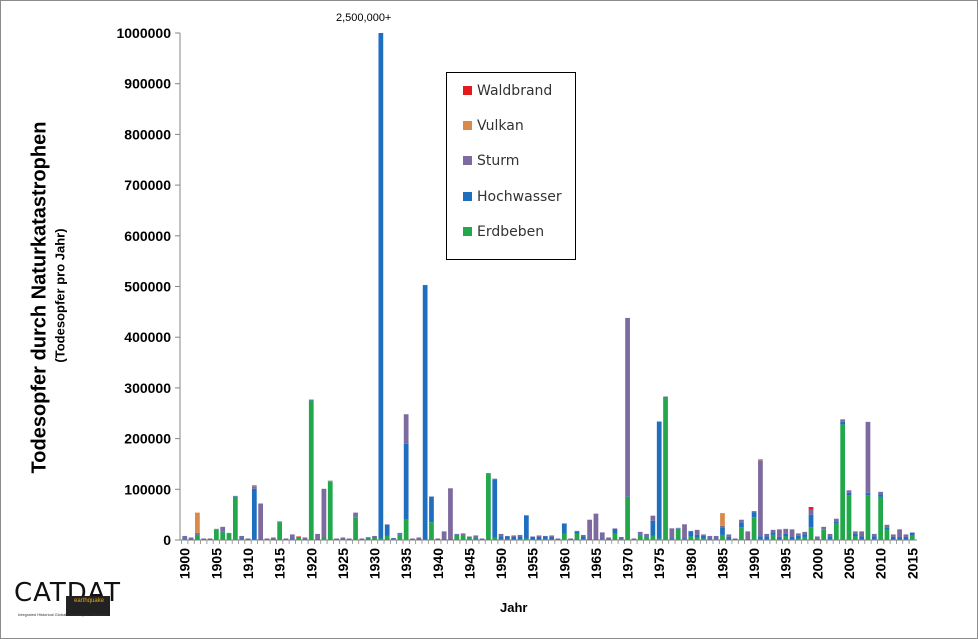 Image resolution: width=978 pixels, height=639 pixels. I want to click on bar-segment-hochwasser-1997, so click(798, 537).